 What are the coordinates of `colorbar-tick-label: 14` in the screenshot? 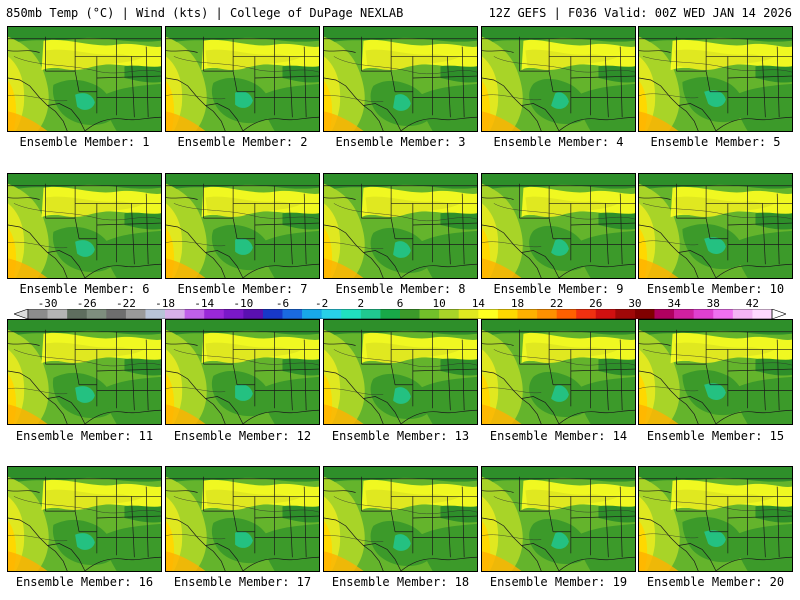 It's located at (478, 303).